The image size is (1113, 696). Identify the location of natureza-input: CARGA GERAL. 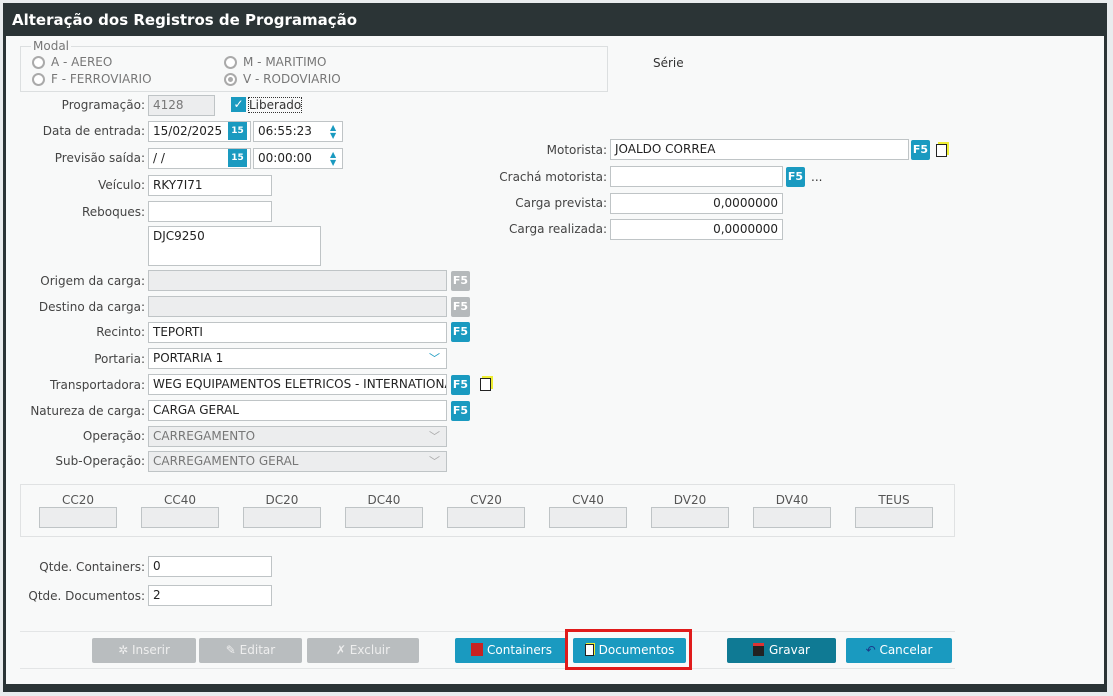
(297, 410).